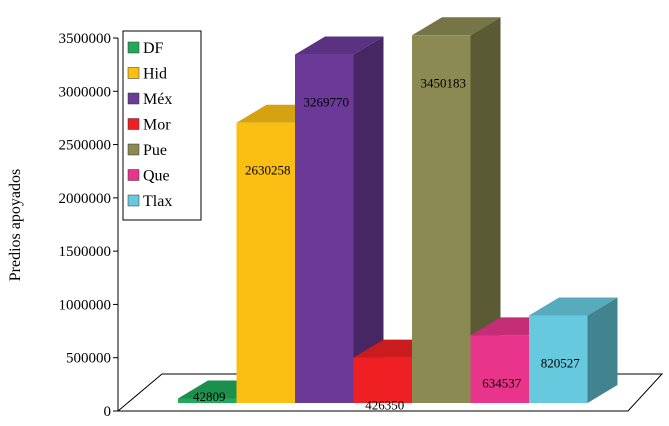 The width and height of the screenshot is (669, 426). I want to click on y-tick-label: 2500000, so click(85, 146).